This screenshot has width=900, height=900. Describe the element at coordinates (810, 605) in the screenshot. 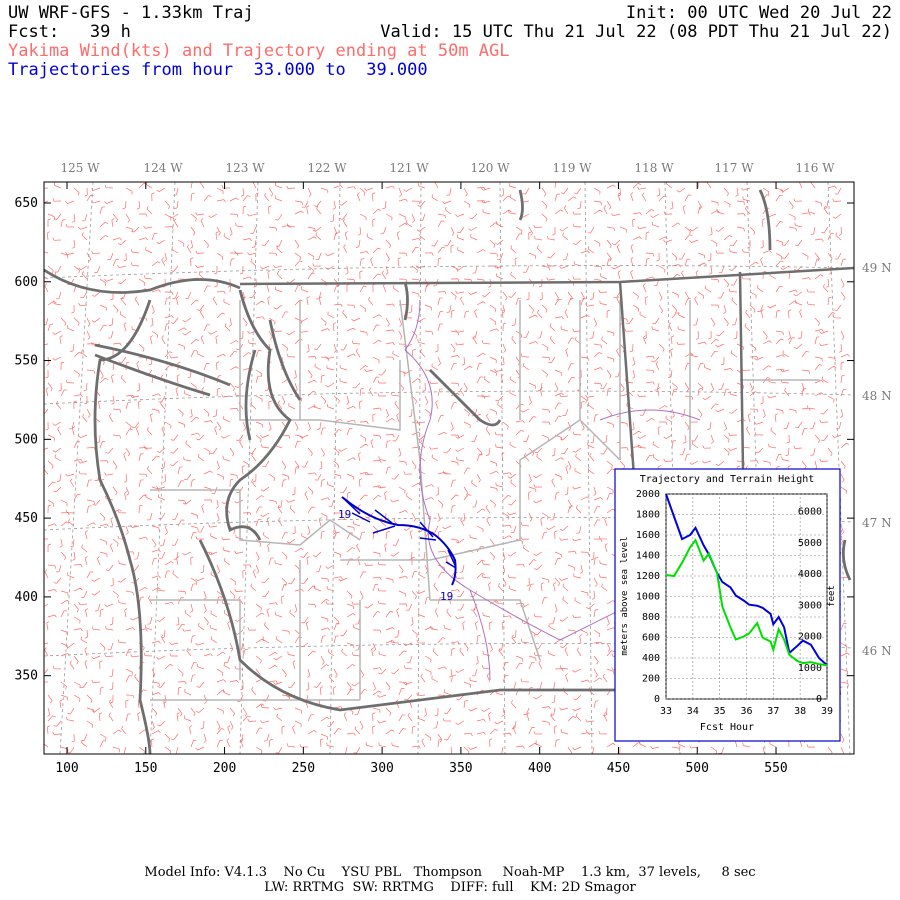

I see `inset-y2-tick-label: 3000` at that location.